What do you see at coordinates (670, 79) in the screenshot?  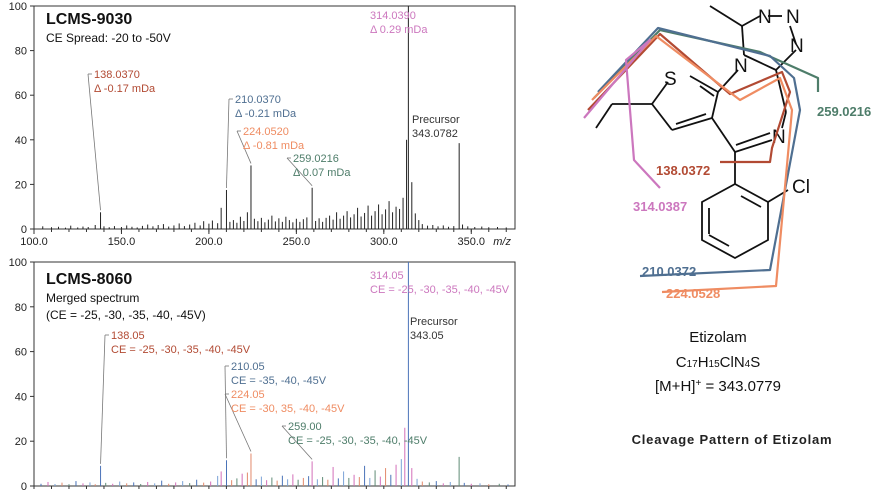 I see `atom-s: S` at bounding box center [670, 79].